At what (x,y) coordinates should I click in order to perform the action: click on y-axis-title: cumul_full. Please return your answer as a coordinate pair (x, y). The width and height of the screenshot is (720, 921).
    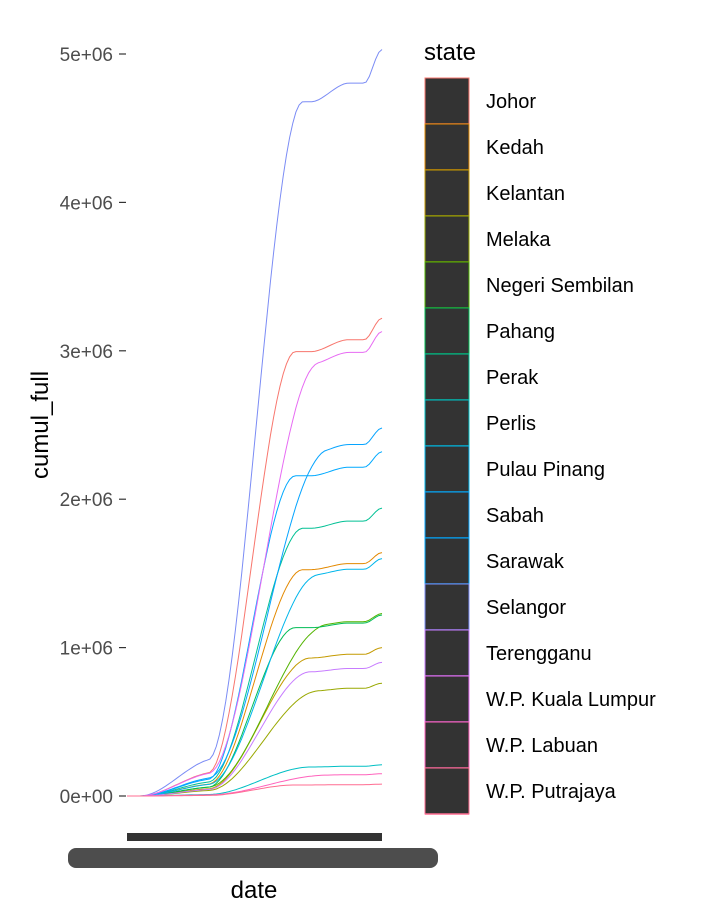
    Looking at the image, I should click on (40, 425).